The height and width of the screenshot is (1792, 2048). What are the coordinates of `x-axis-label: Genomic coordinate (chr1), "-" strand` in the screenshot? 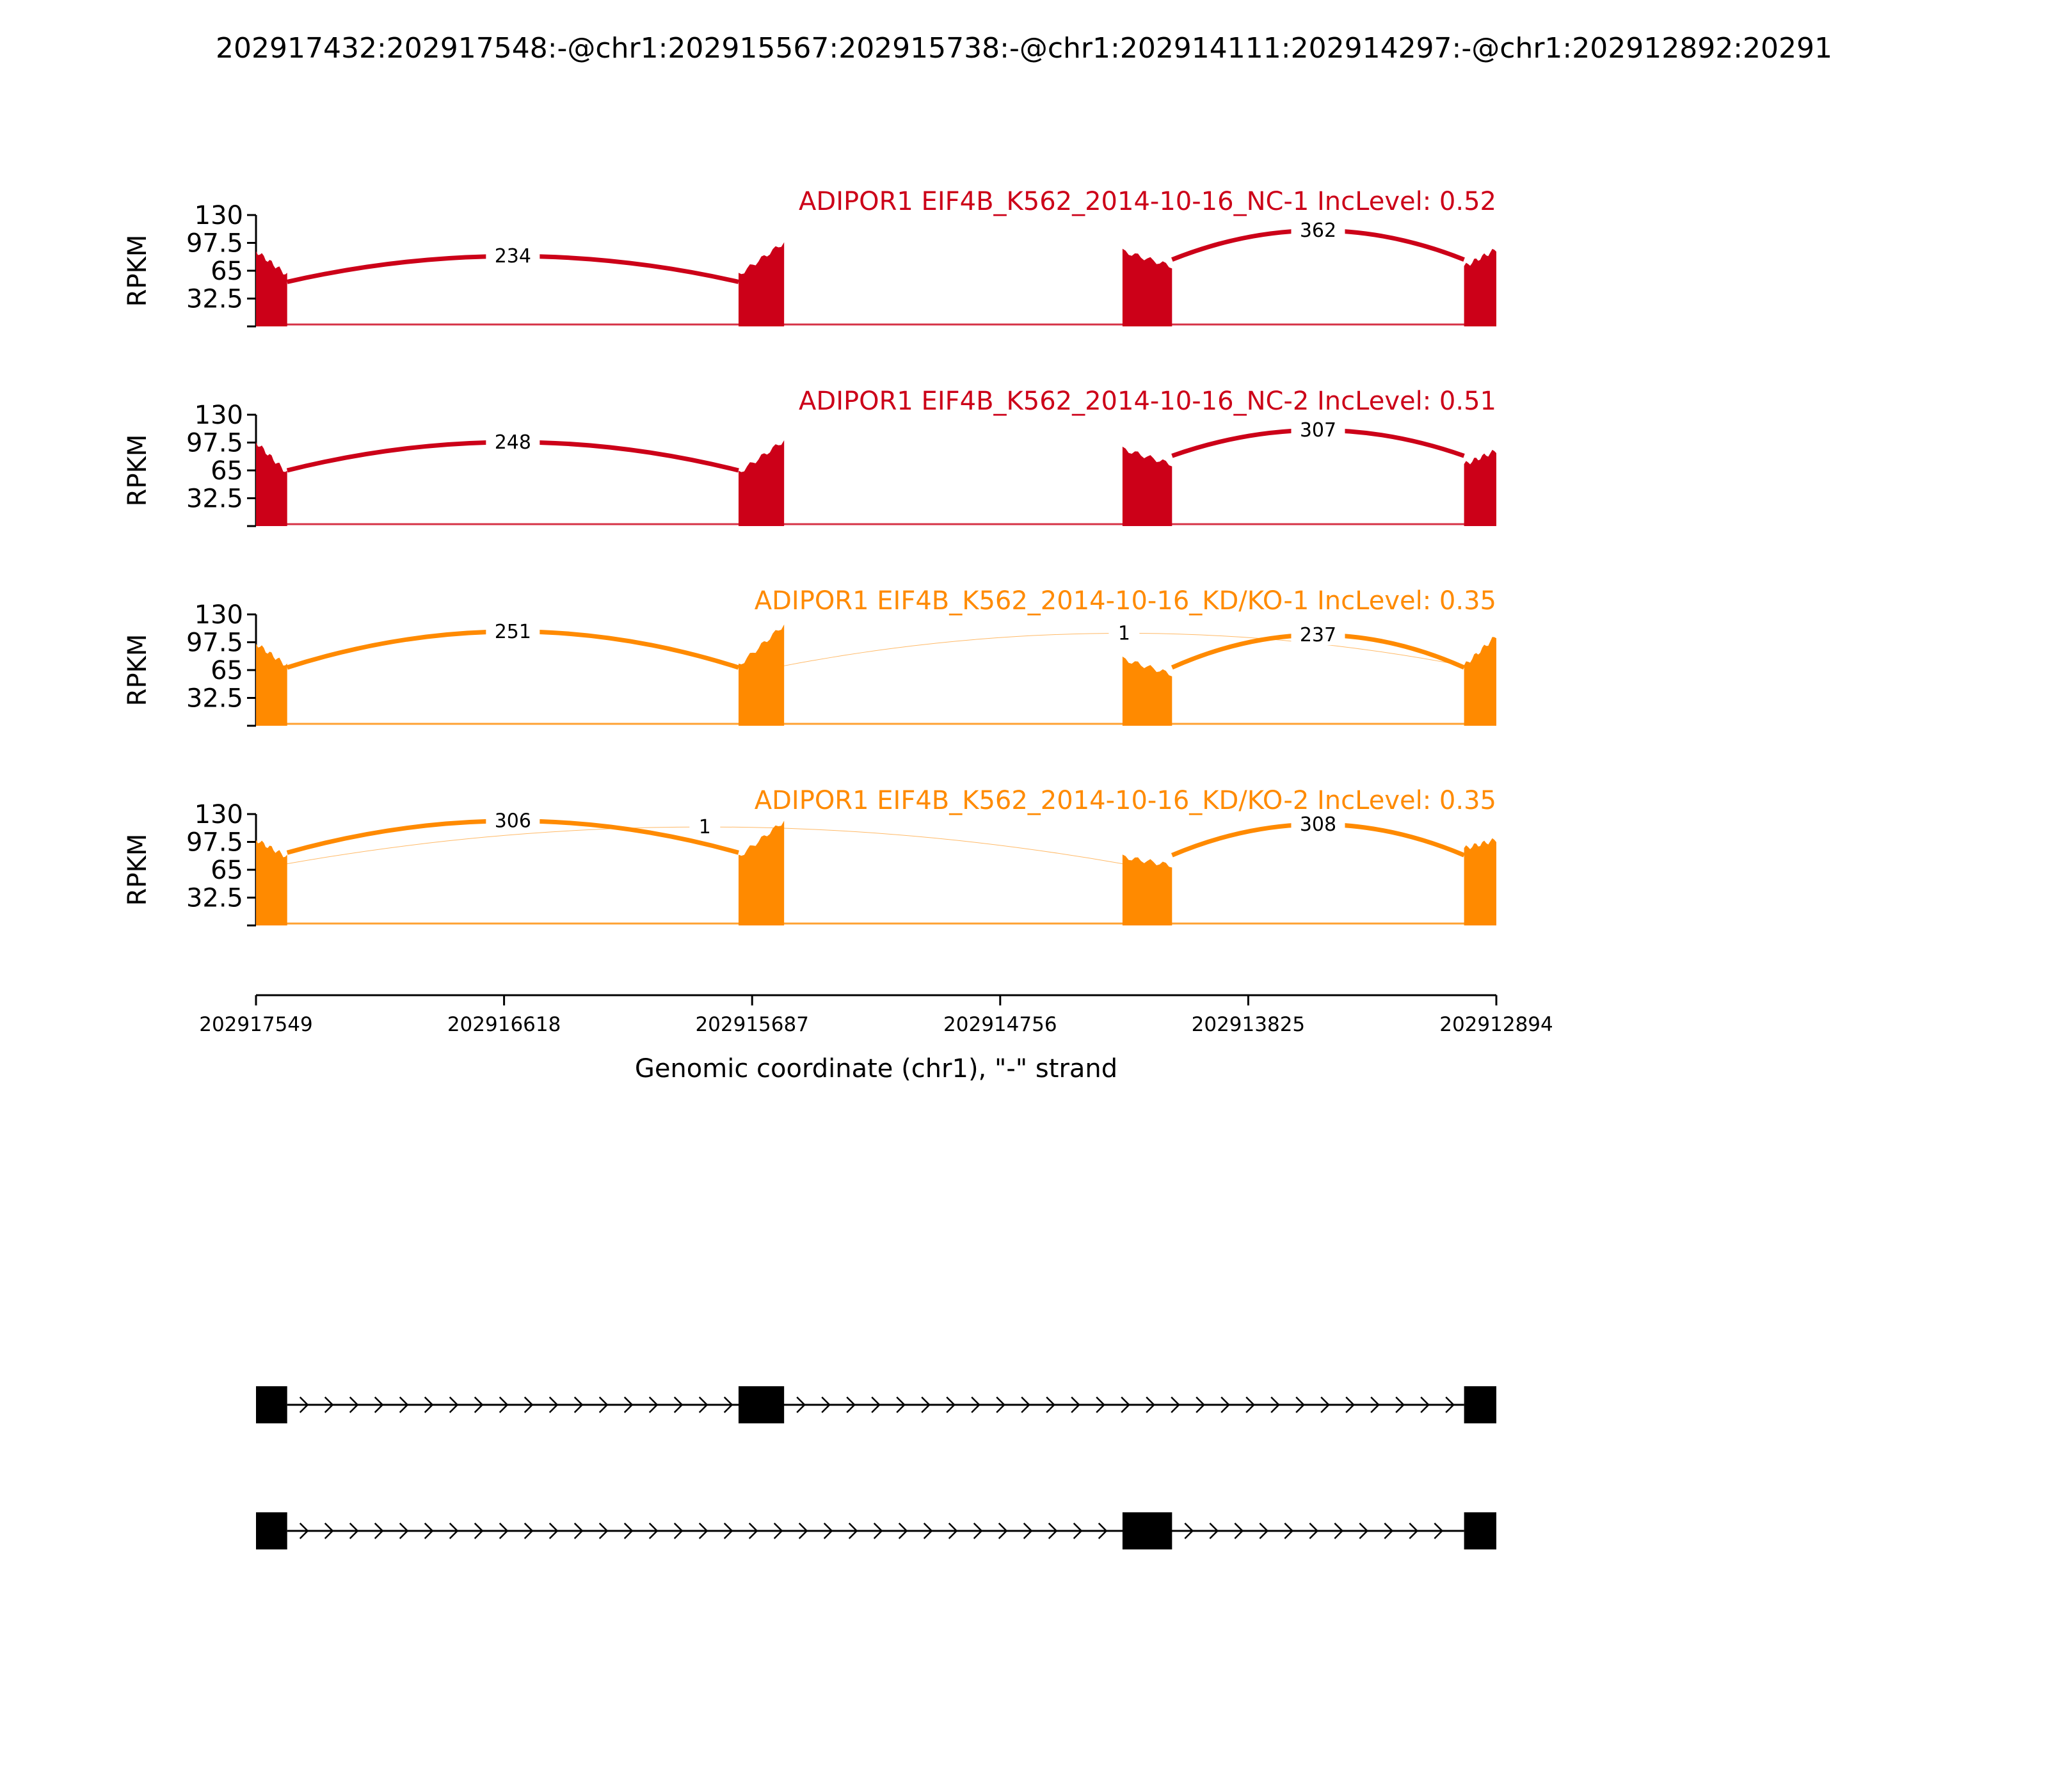 It's located at (876, 1069).